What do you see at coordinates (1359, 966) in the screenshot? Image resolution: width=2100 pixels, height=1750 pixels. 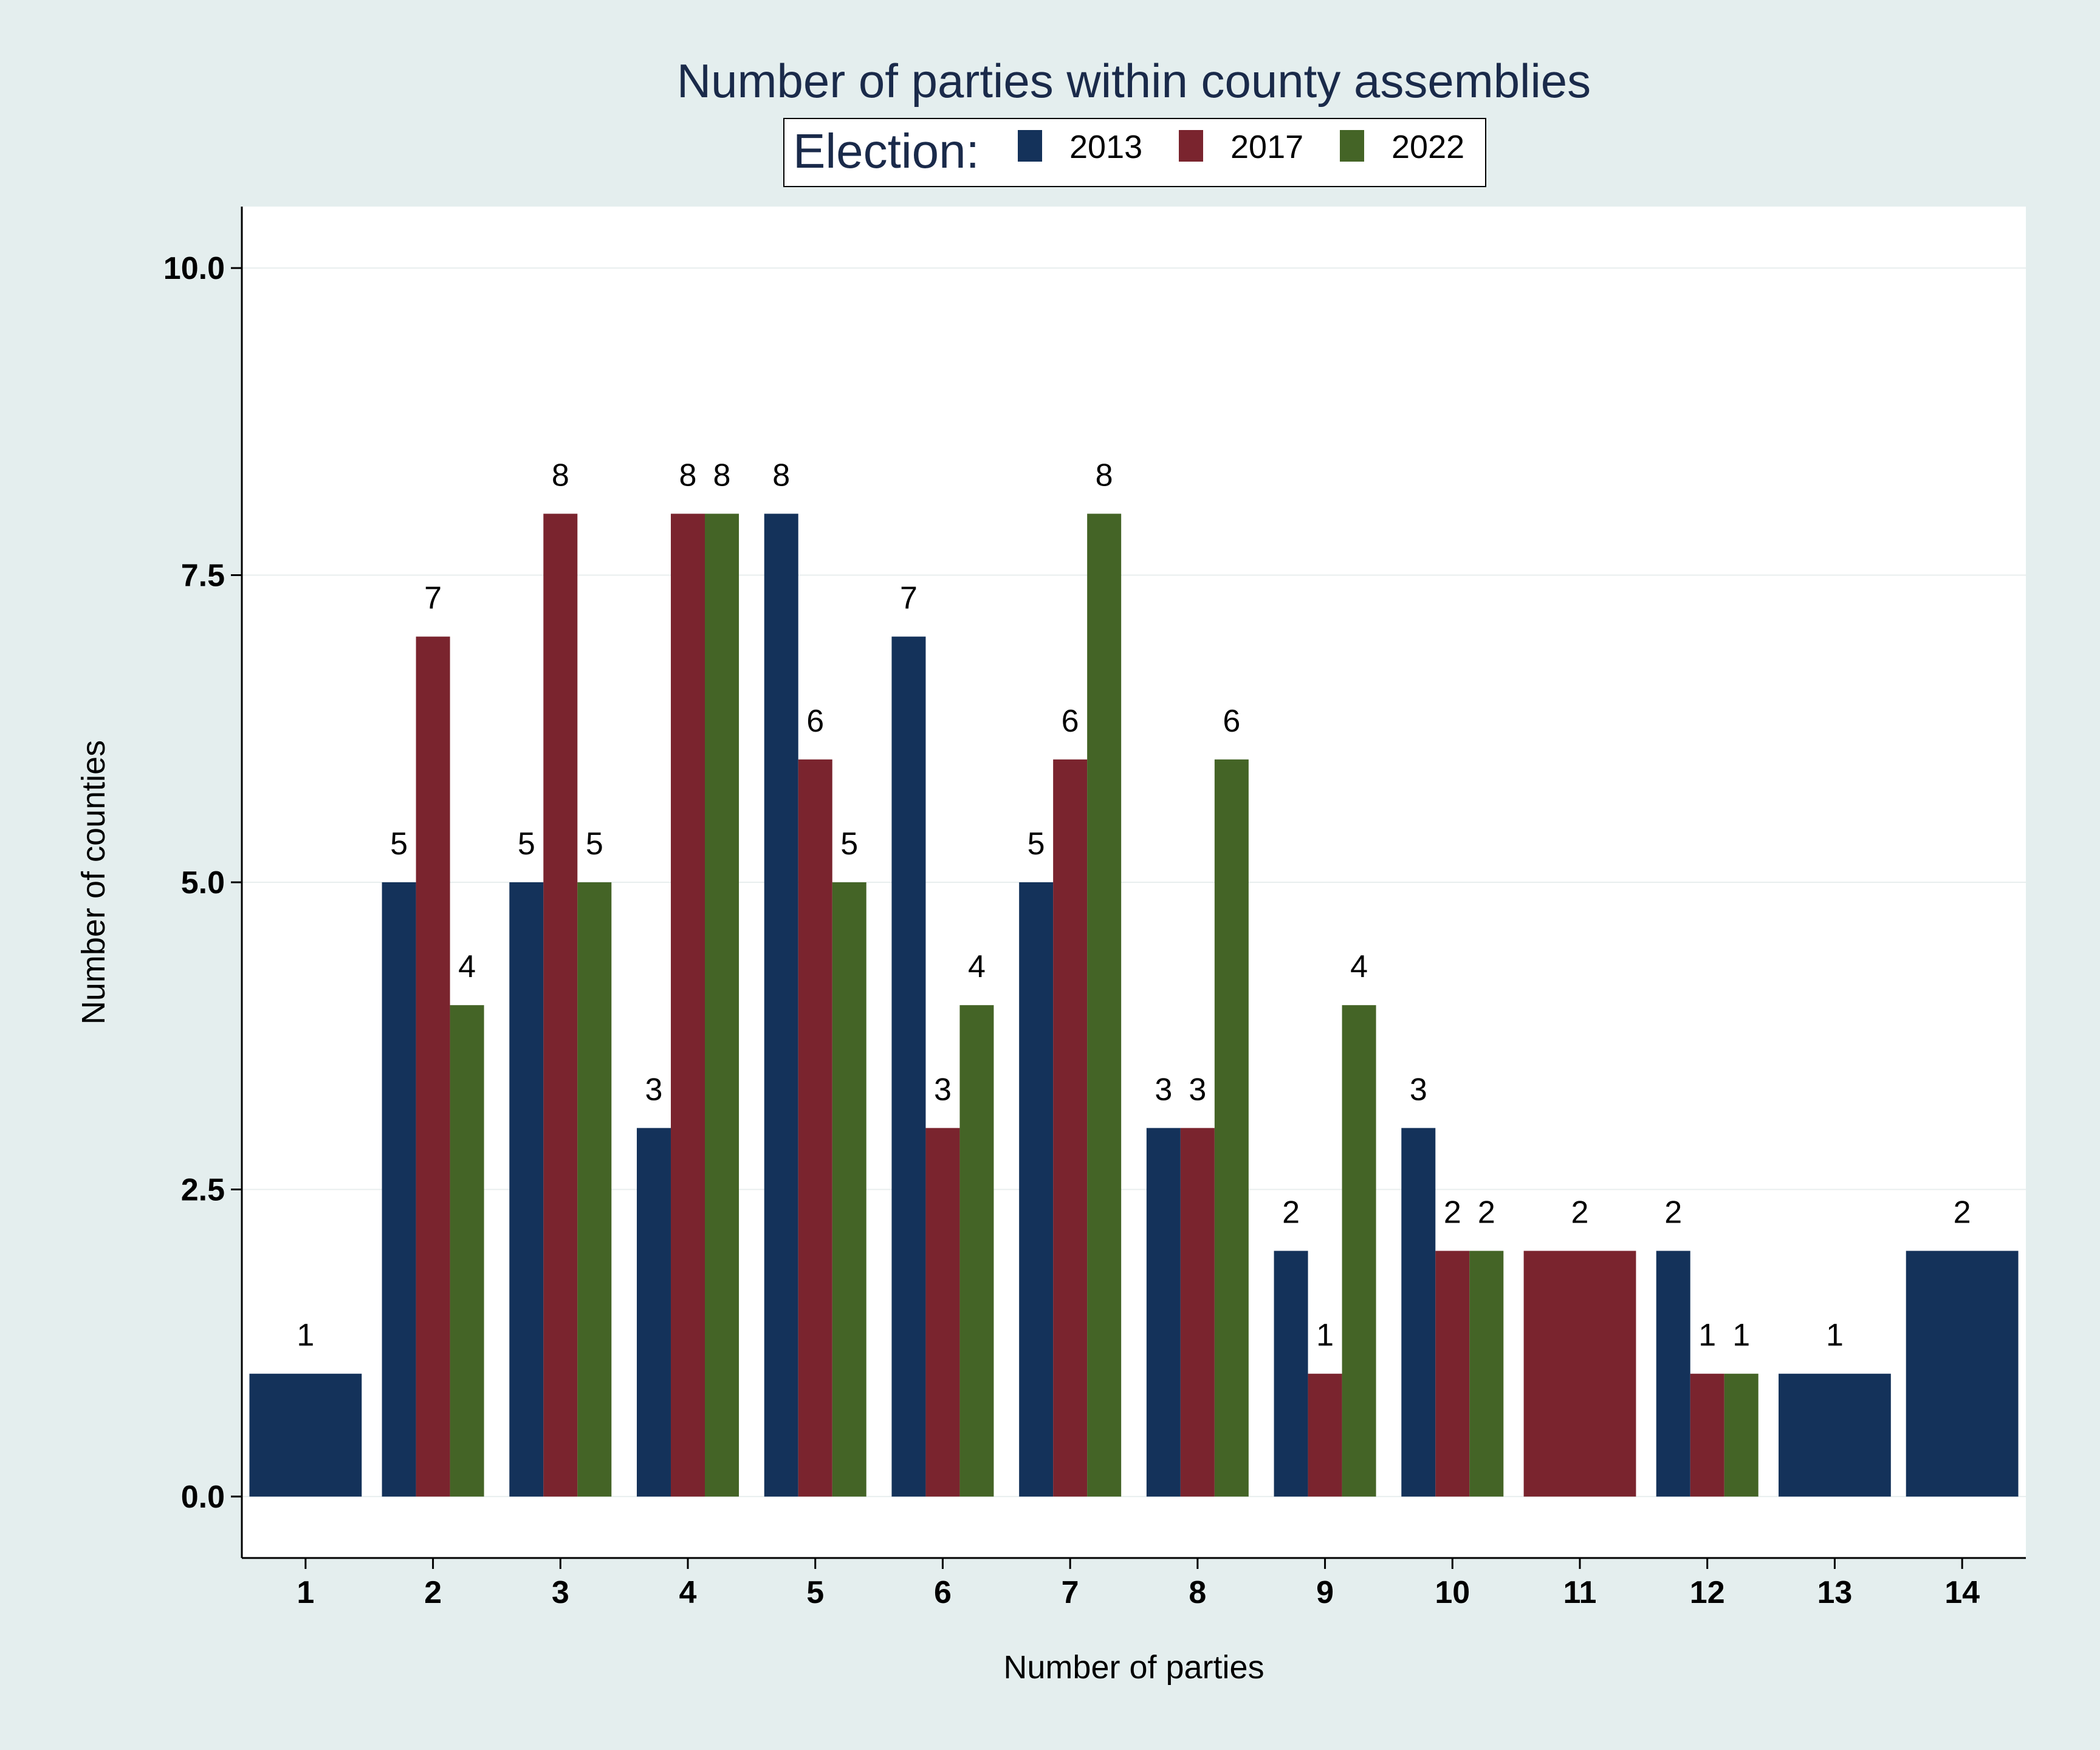 I see `data-label-2022-9: 4` at bounding box center [1359, 966].